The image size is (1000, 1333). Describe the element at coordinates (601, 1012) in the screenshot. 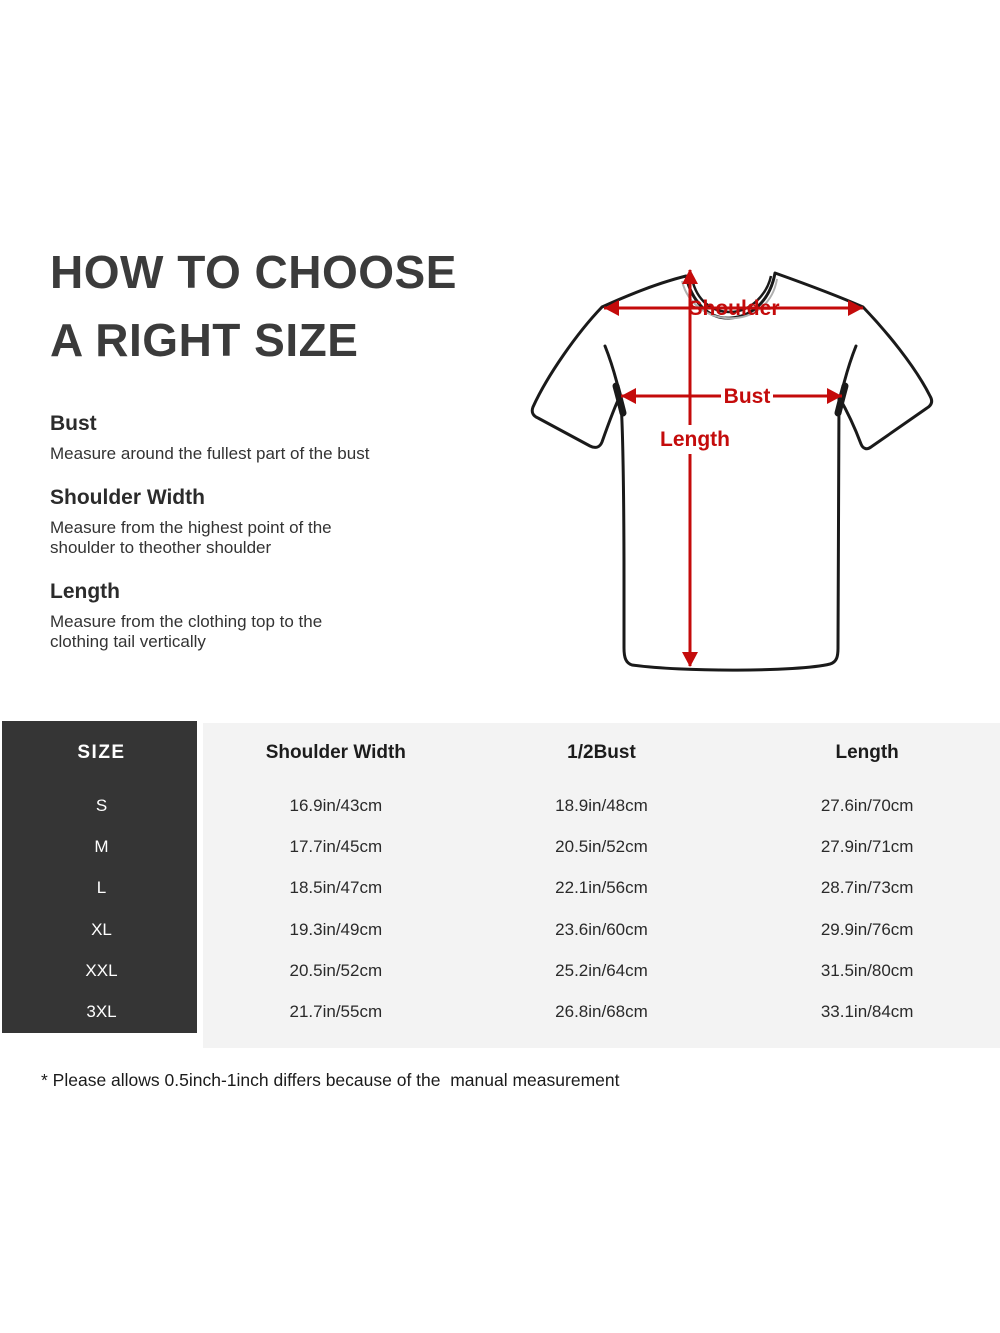

I see `cell-half-bust: 26.8in/68cm` at that location.